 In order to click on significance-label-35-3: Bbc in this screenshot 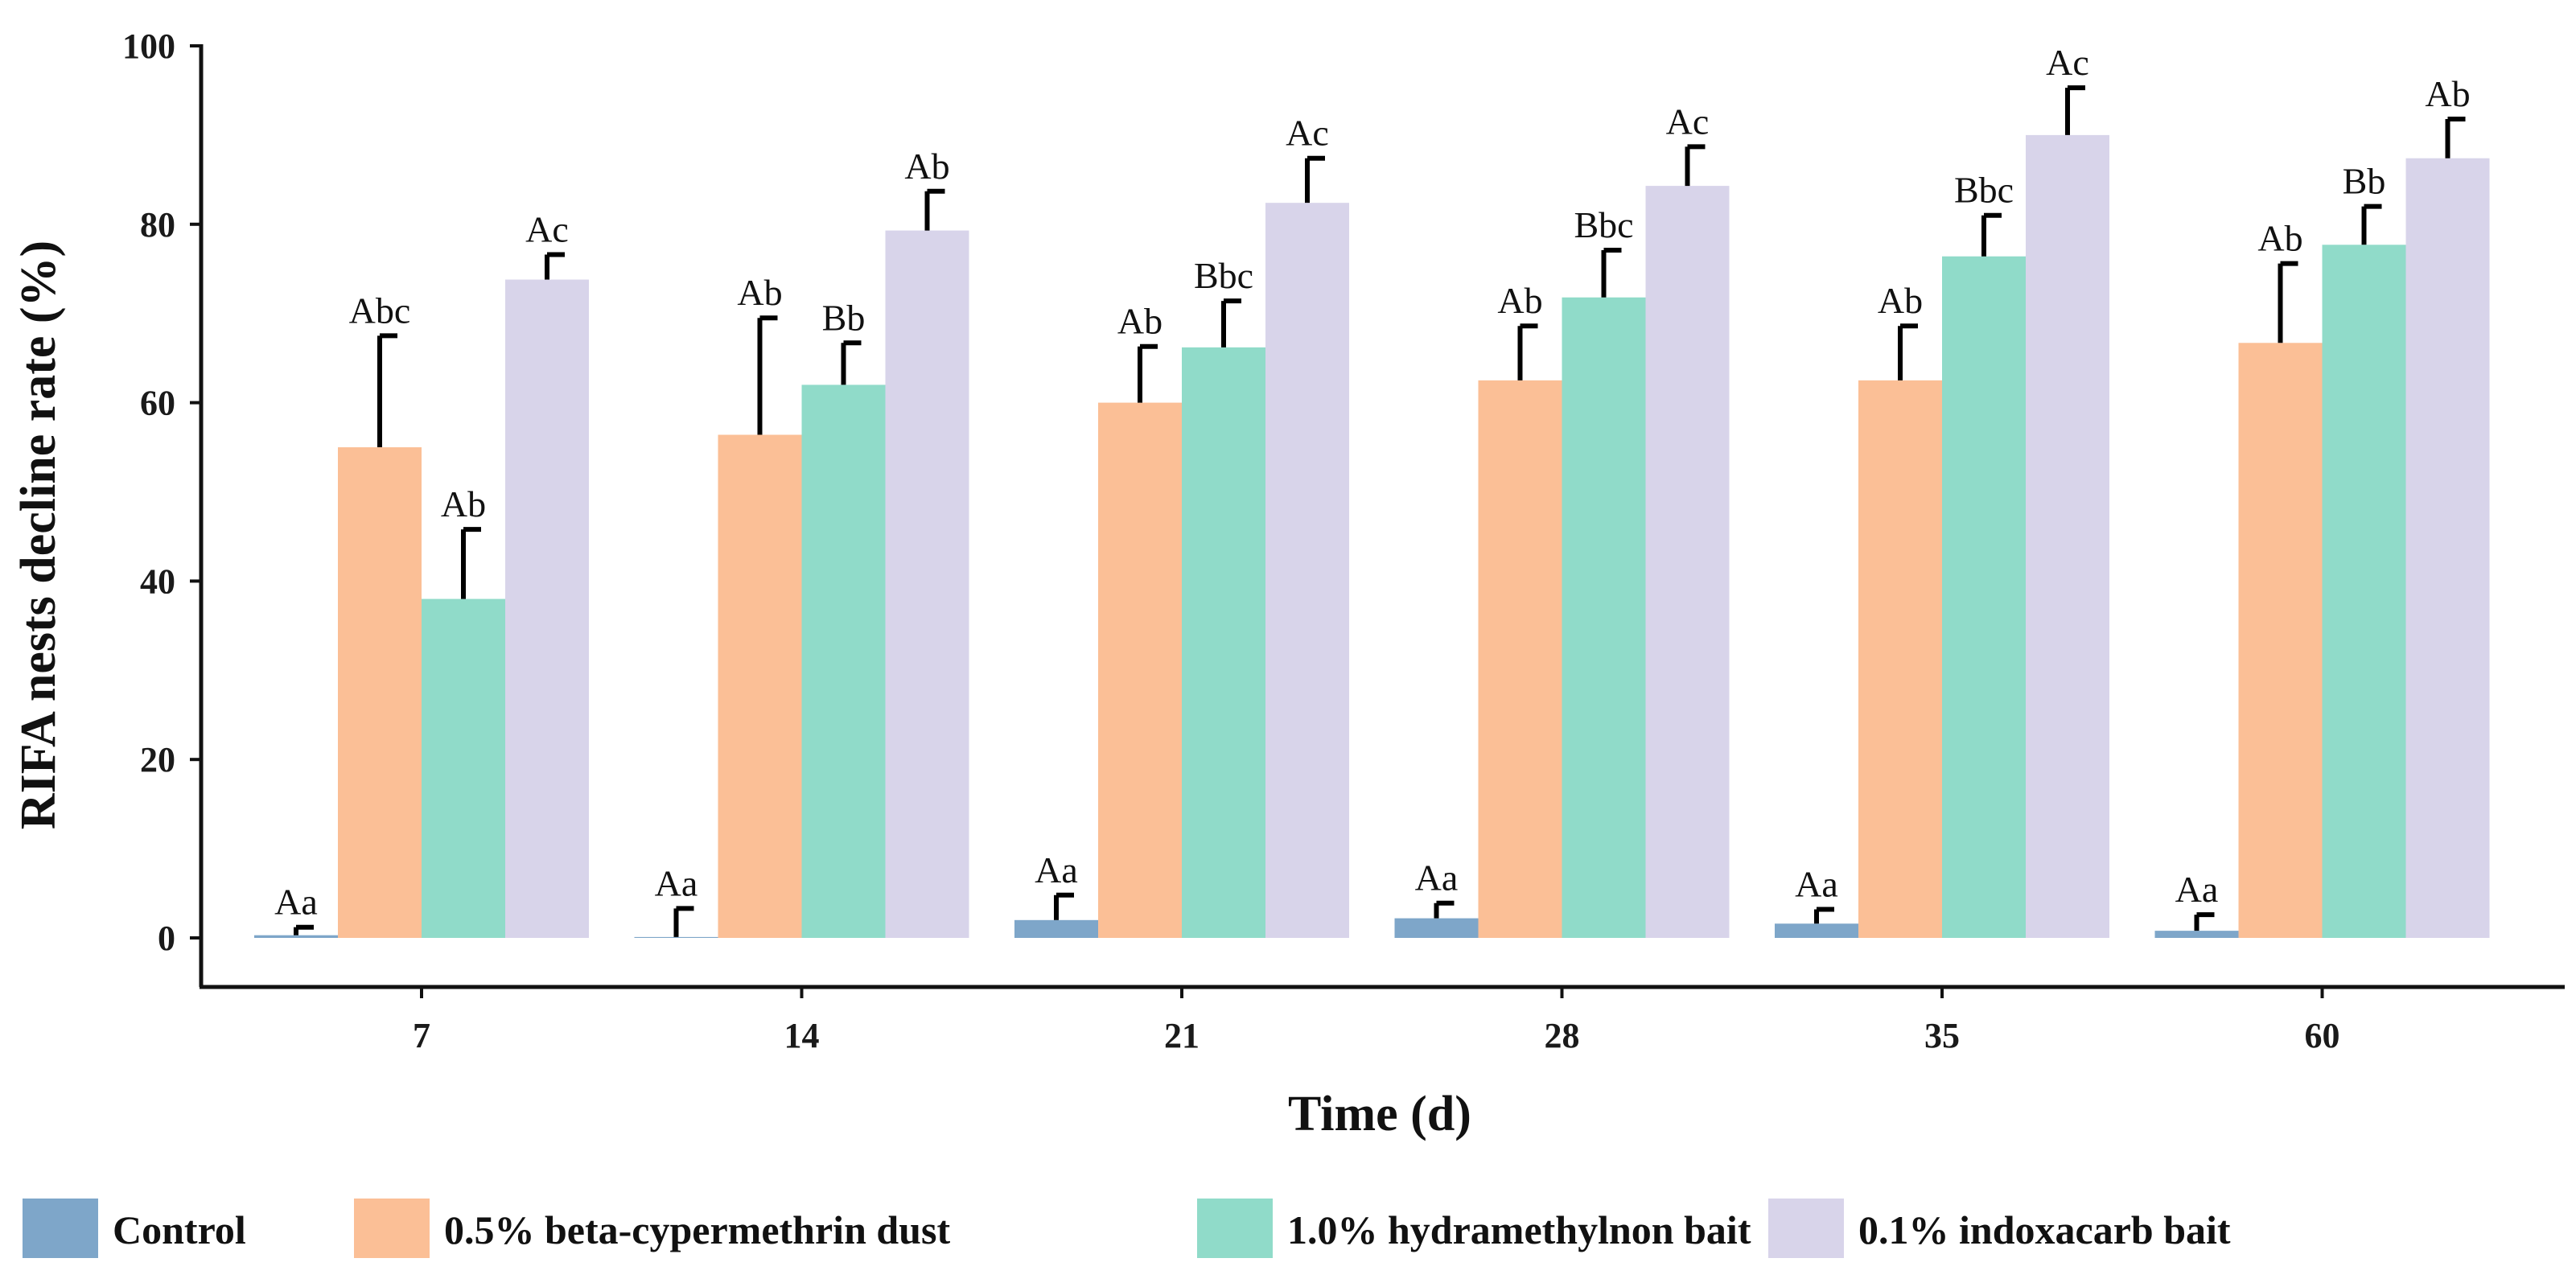, I will do `click(1984, 190)`.